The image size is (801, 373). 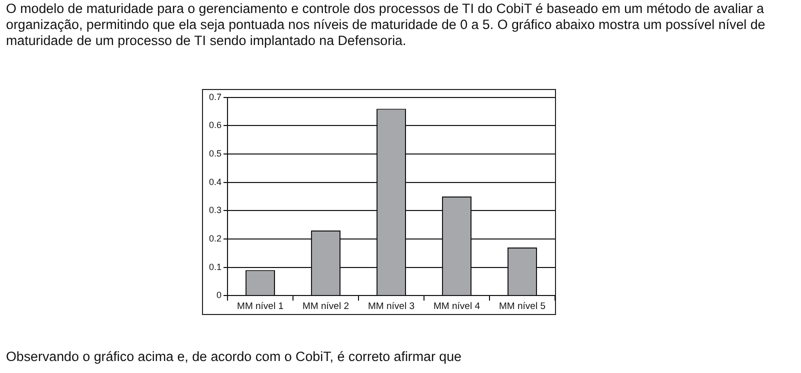 I want to click on x-tick-label: MM nível 3, so click(x=391, y=306).